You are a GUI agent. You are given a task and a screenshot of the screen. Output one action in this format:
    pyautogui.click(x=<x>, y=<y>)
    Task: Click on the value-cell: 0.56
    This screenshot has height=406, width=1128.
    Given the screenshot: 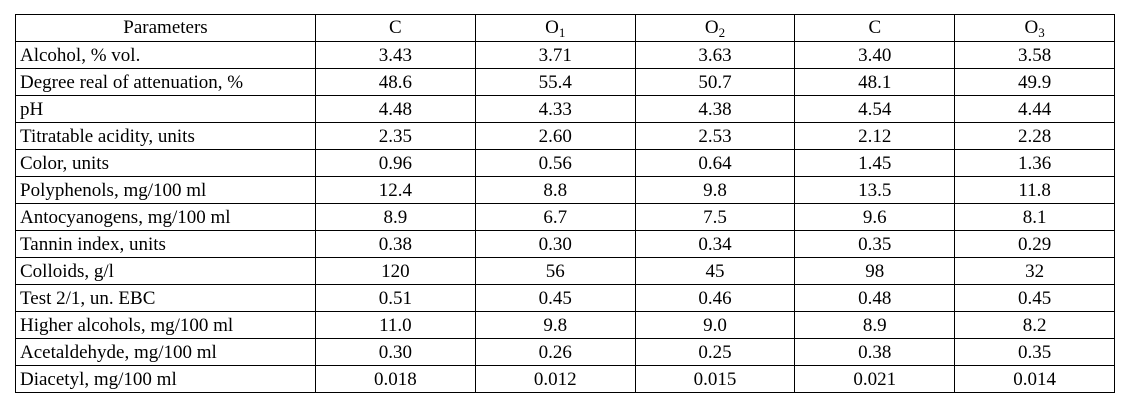 What is the action you would take?
    pyautogui.click(x=555, y=163)
    